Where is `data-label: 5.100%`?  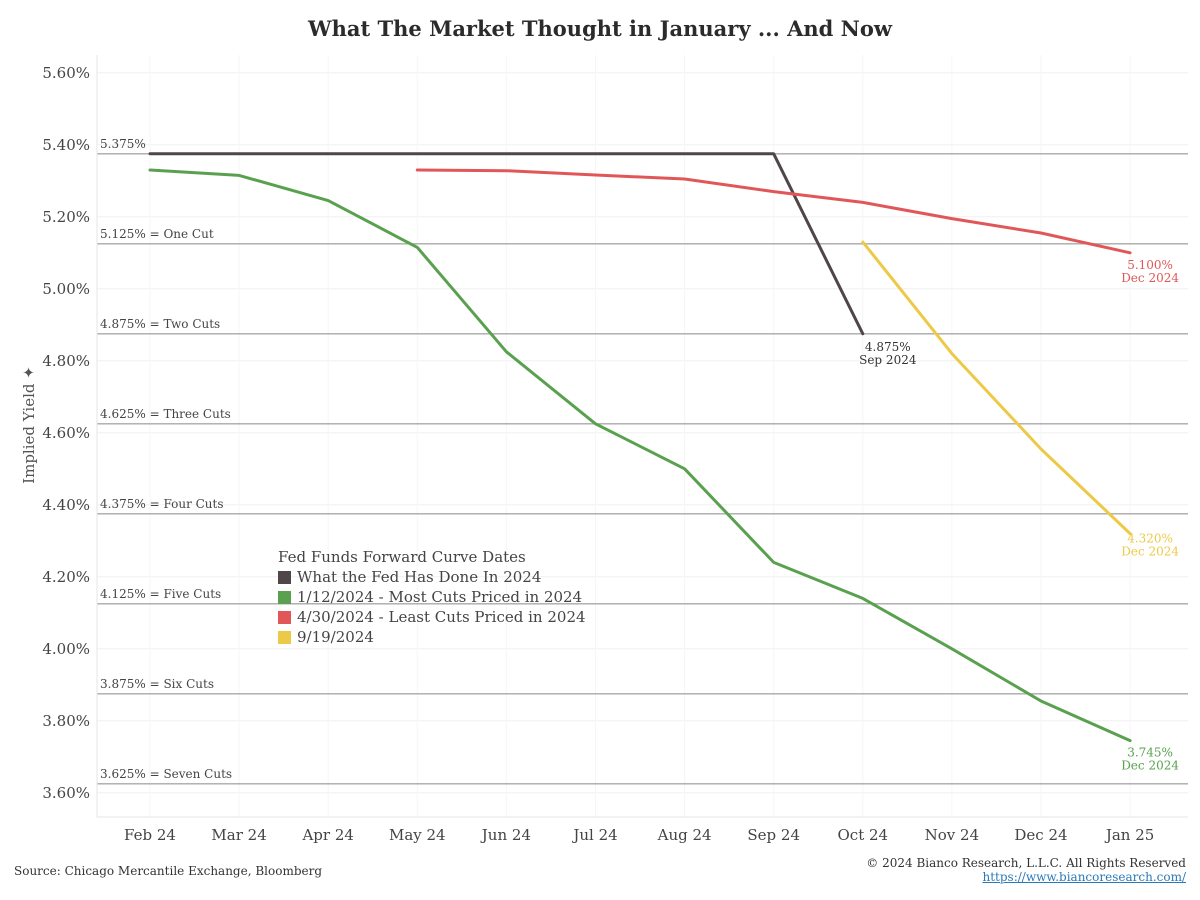
data-label: 5.100% is located at coordinates (1150, 265).